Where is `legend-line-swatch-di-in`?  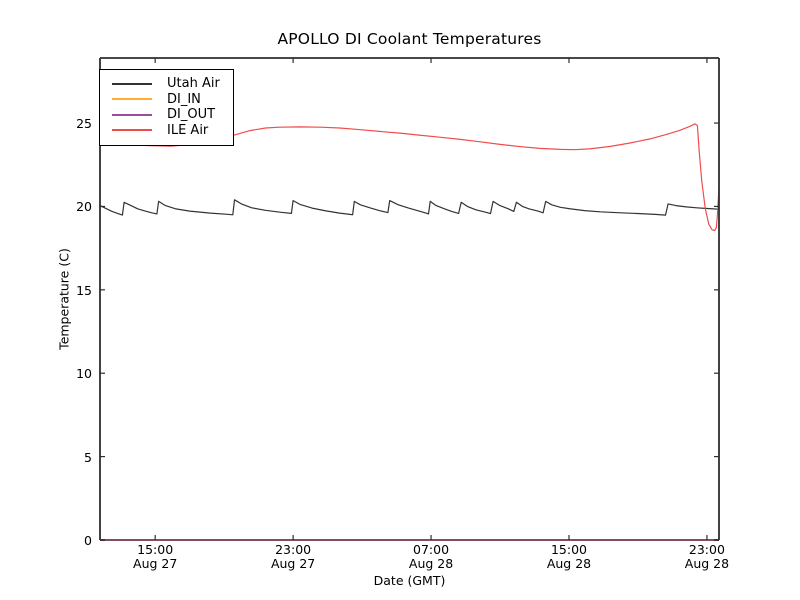 legend-line-swatch-di-in is located at coordinates (132, 99).